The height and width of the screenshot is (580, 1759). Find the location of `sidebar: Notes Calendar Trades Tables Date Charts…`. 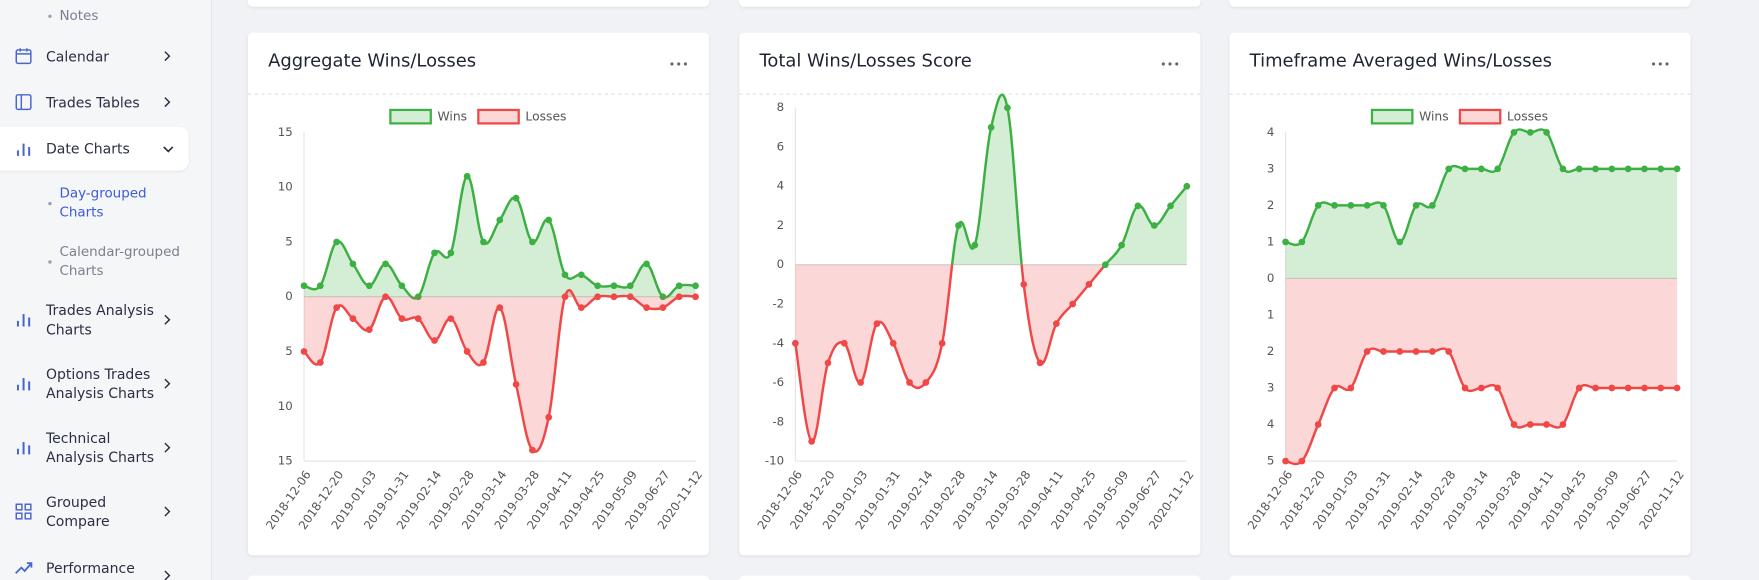

sidebar: Notes Calendar Trades Tables Date Charts… is located at coordinates (106, 290).